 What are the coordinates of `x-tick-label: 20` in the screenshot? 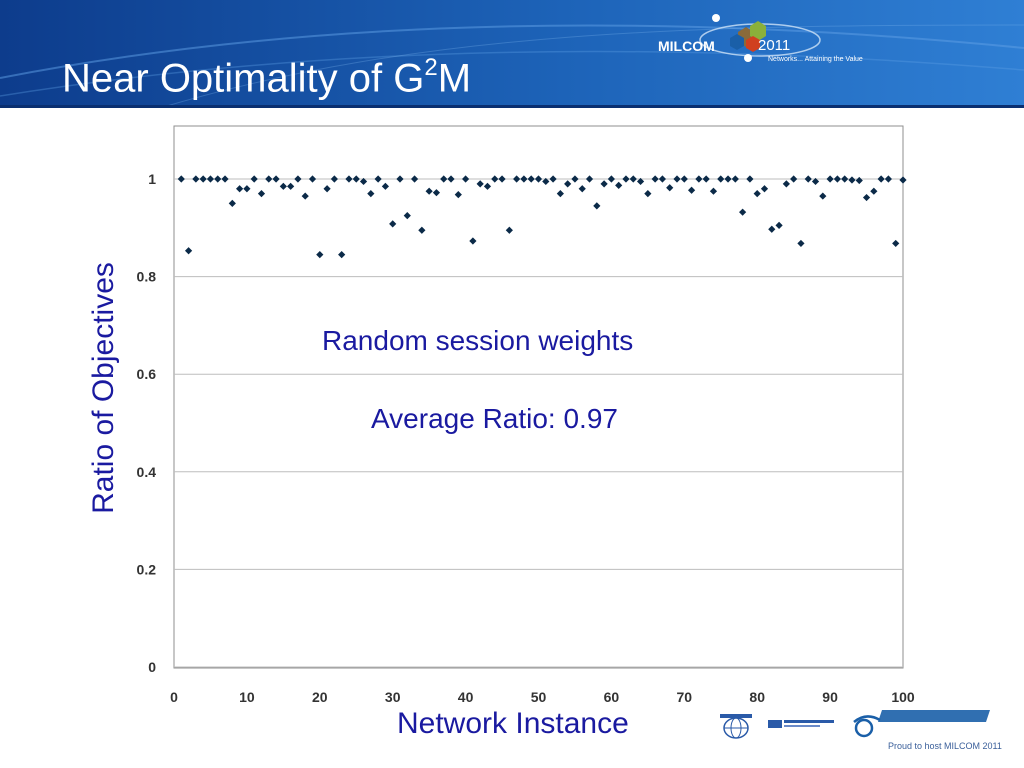 It's located at (320, 697).